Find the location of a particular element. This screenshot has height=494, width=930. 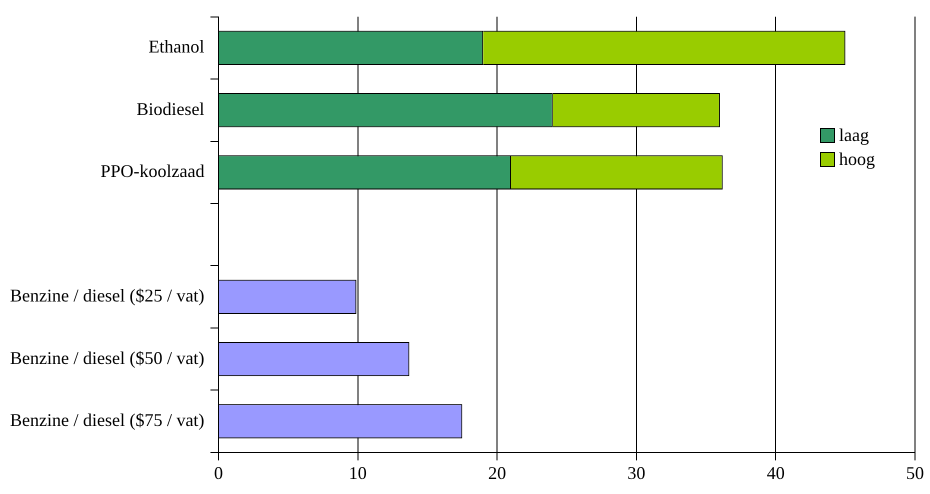

y-tick-label: Ethanol is located at coordinates (176, 46).